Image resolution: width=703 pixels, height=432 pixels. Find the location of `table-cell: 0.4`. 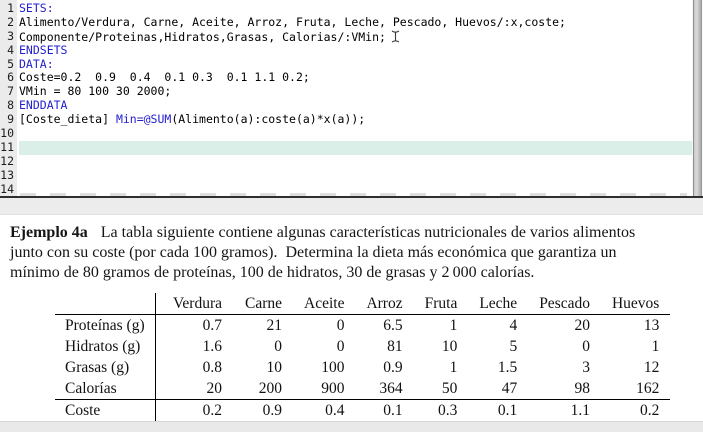

table-cell: 0.4 is located at coordinates (324, 410).